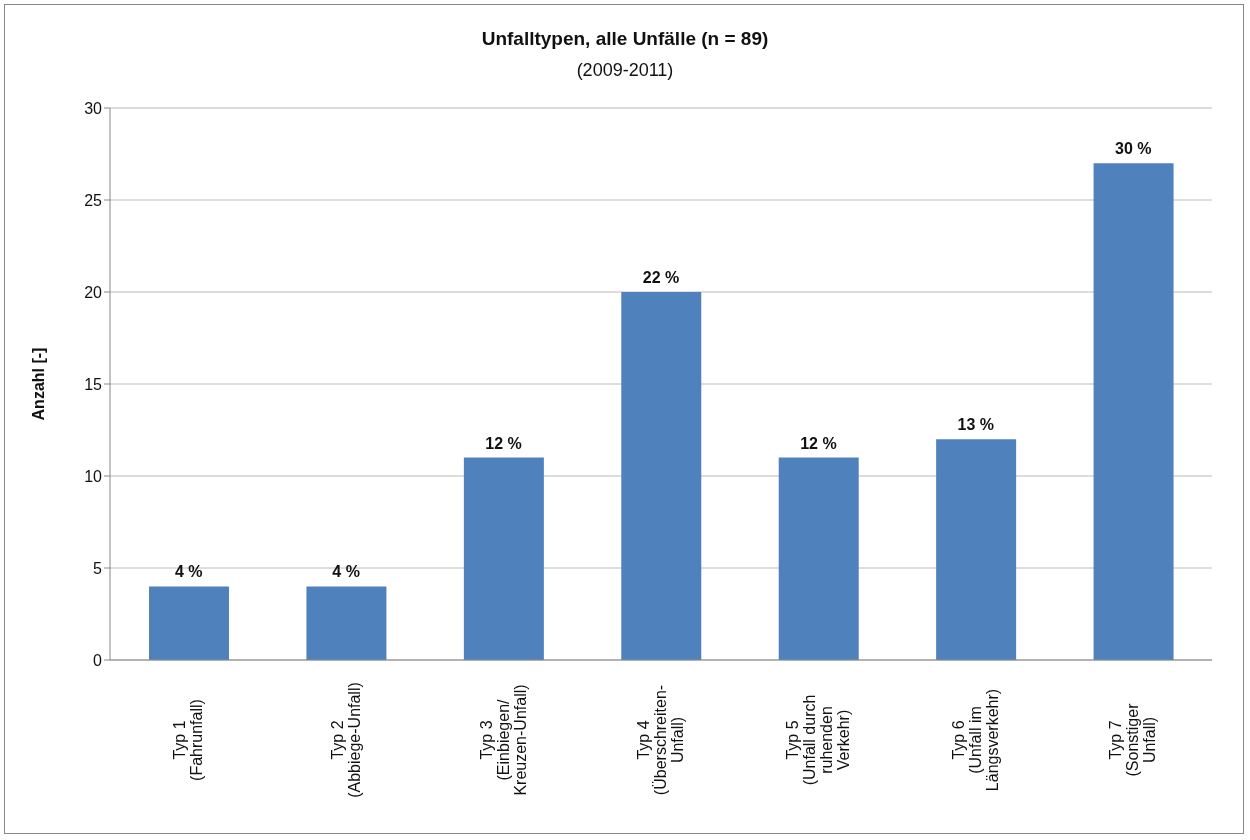  Describe the element at coordinates (1133, 149) in the screenshot. I see `annotation: 30 %` at that location.